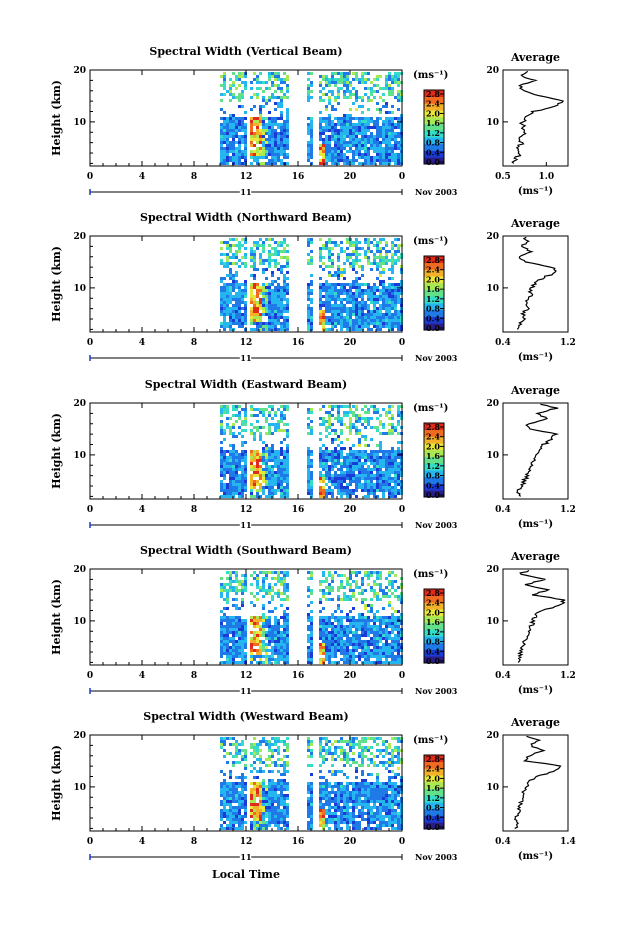 This screenshot has width=620, height=929. I want to click on average-x-tick-label: 1.0, so click(546, 177).